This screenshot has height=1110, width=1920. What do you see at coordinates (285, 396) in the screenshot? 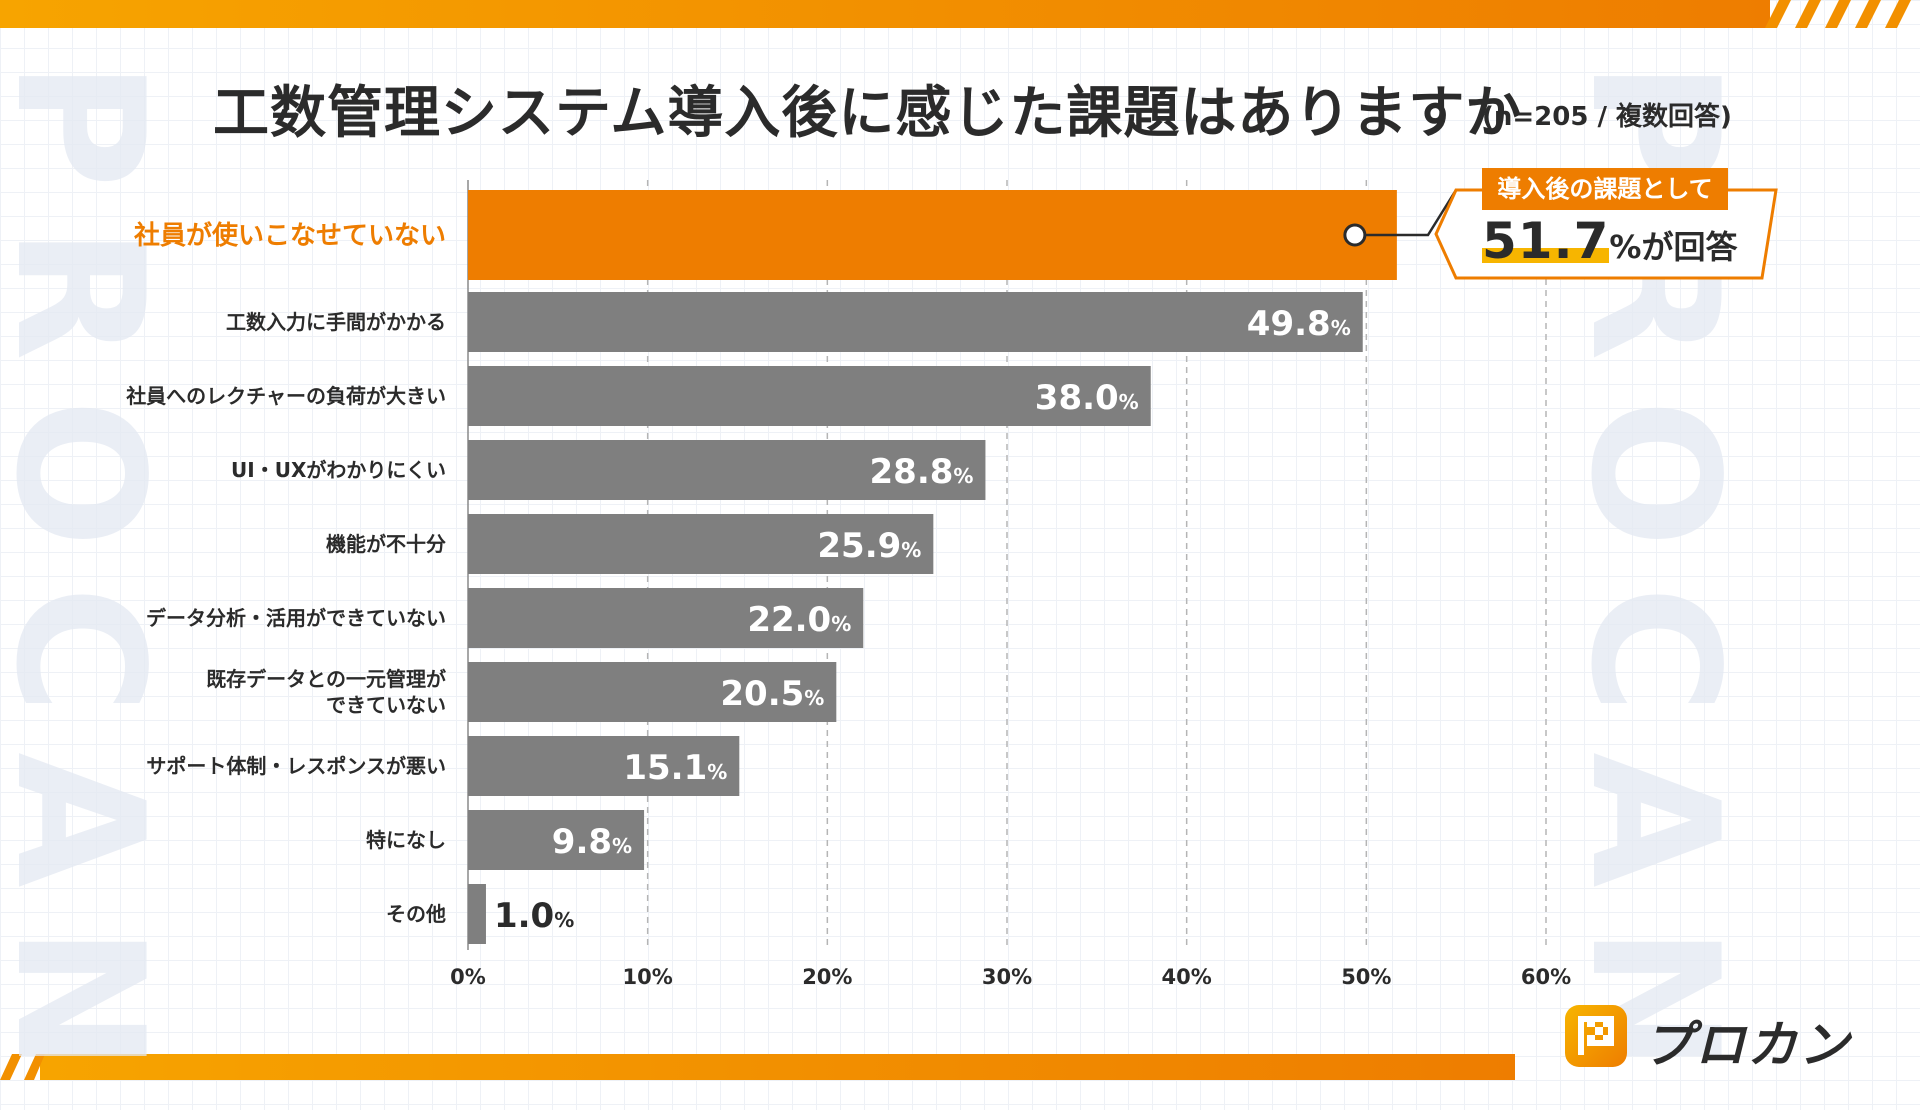
I see `category-label: 社員へのレクチャーの負荷が大きい` at bounding box center [285, 396].